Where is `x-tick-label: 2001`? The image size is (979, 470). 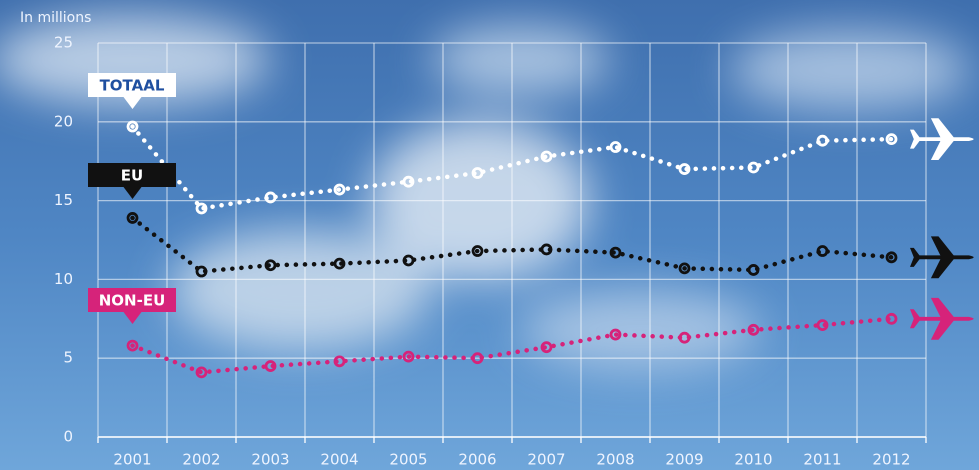 x-tick-label: 2001 is located at coordinates (132, 460).